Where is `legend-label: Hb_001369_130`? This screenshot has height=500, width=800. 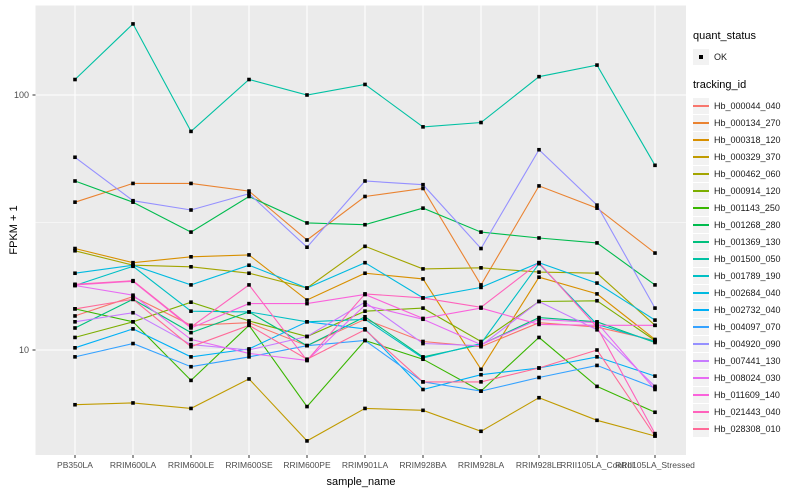
legend-label: Hb_001369_130 is located at coordinates (747, 241).